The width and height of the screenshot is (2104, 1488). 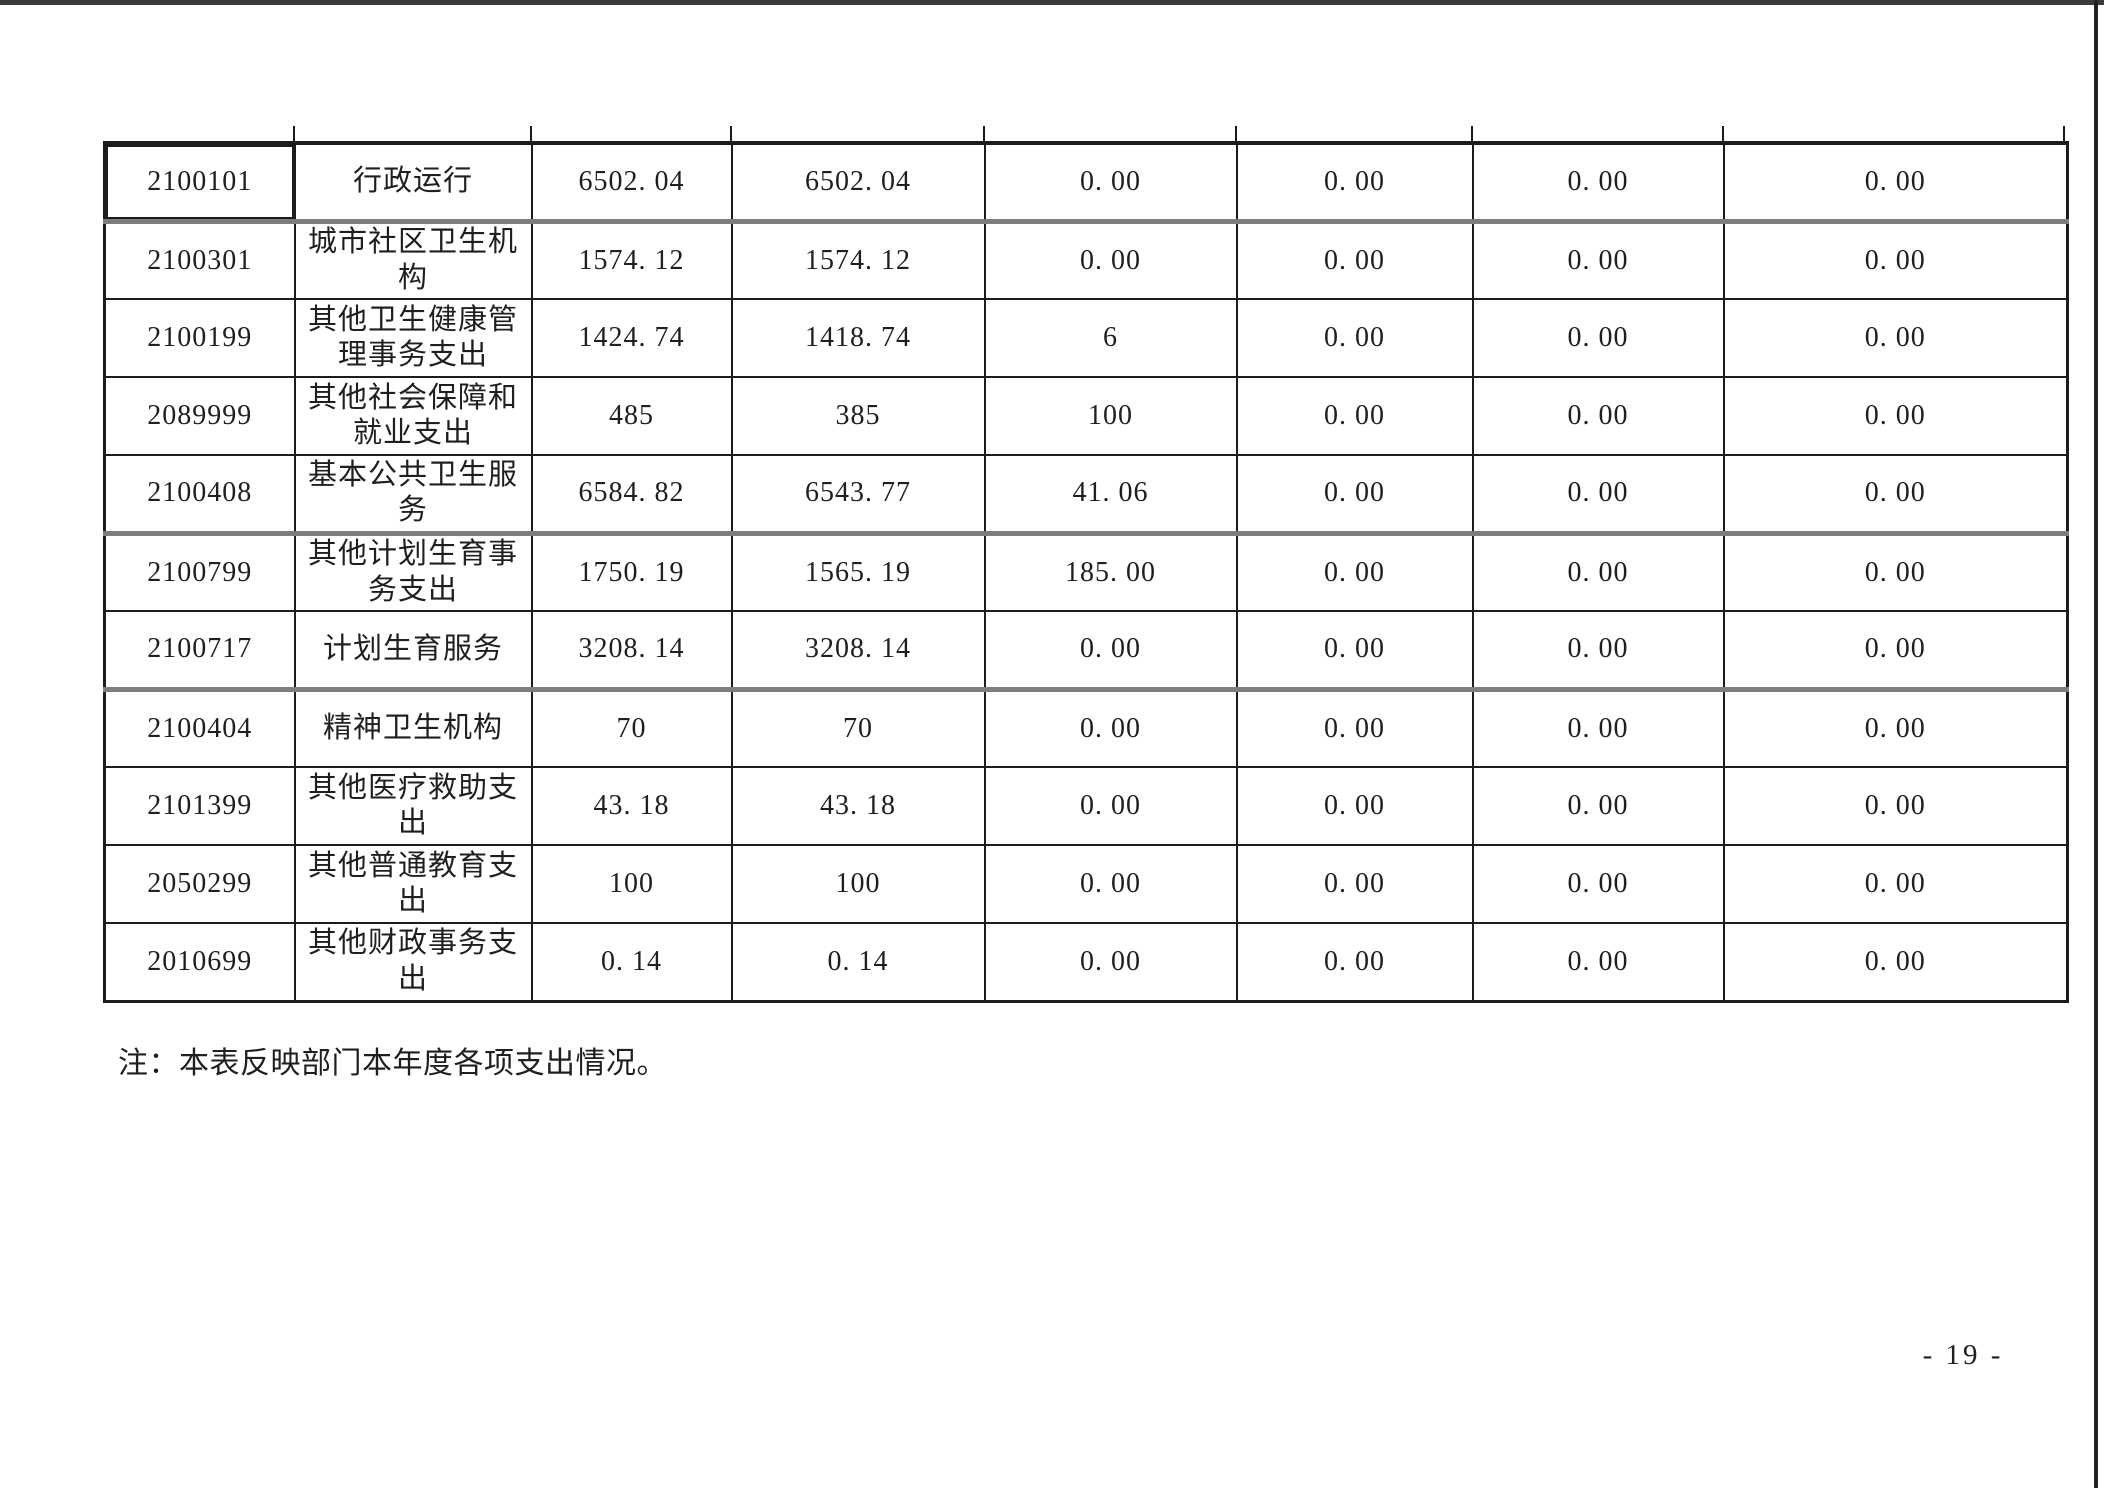 I want to click on cell-code: 2100408, so click(x=199, y=495).